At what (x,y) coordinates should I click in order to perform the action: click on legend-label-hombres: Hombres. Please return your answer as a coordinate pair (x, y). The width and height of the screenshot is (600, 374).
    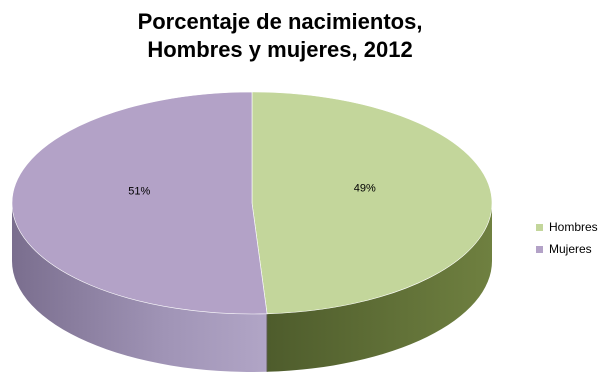
    Looking at the image, I should click on (573, 227).